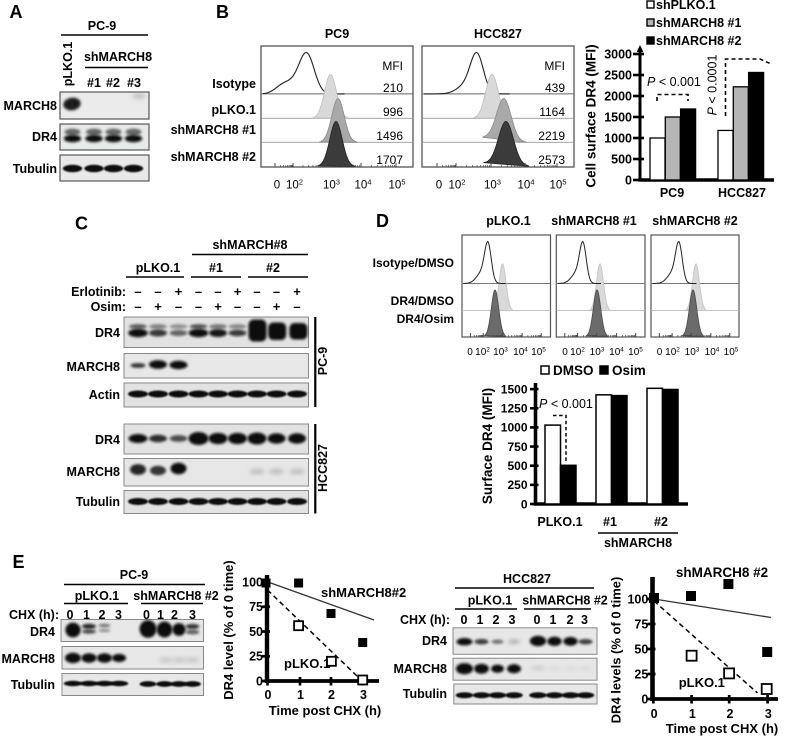  I want to click on svg-text: PLKO.1, so click(559, 522).